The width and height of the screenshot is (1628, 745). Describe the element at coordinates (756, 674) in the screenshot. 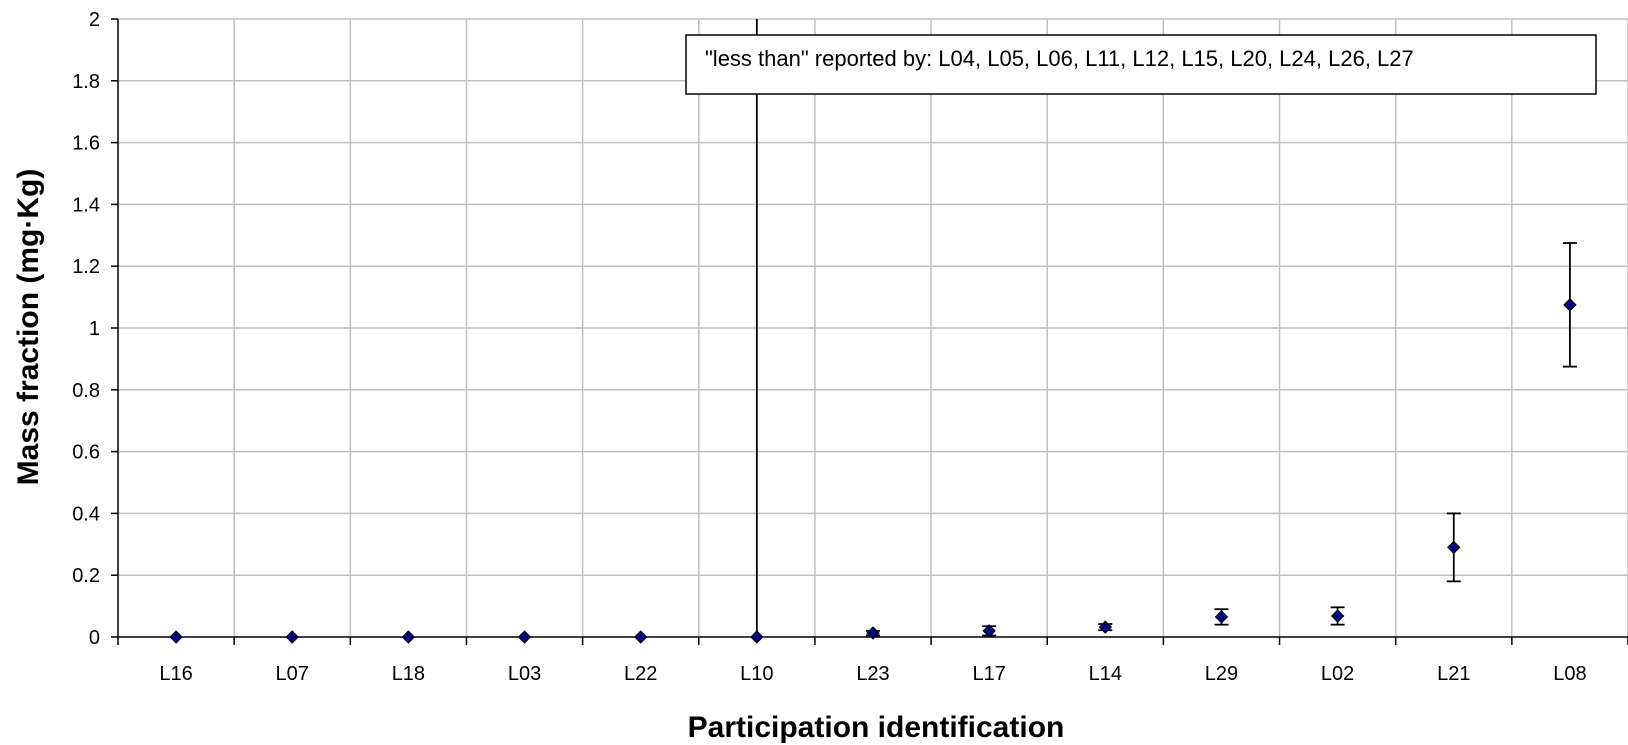

I see `x-tick-label: L10` at that location.